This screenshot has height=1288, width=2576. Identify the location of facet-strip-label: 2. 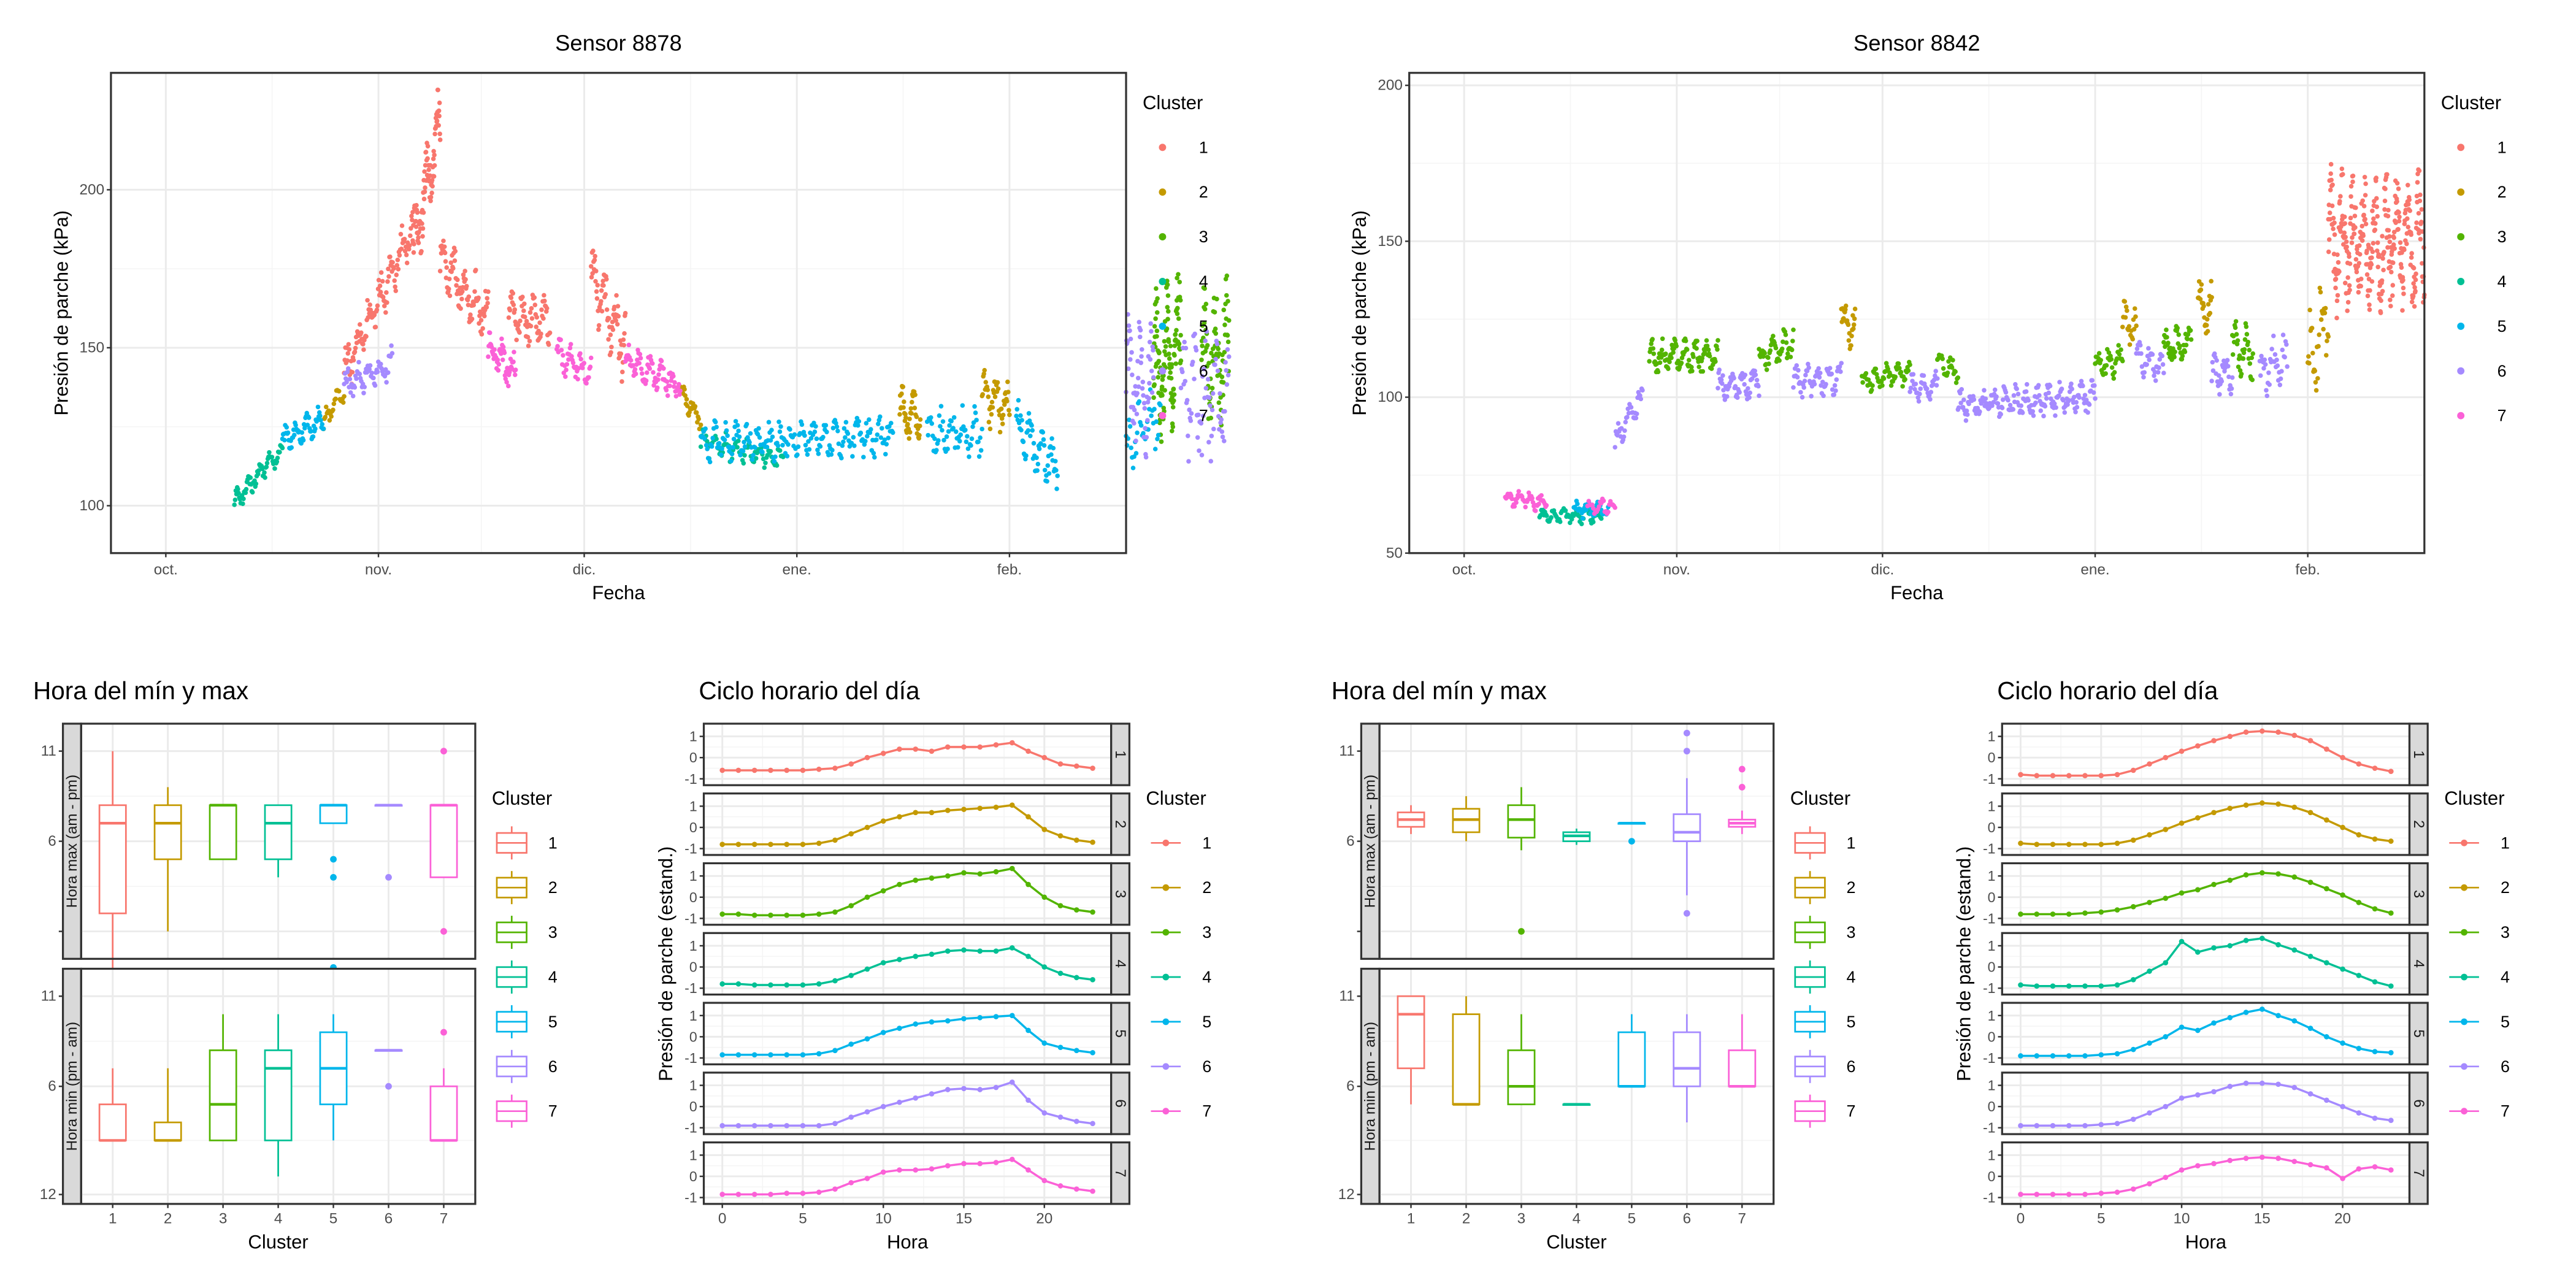
(2418, 824).